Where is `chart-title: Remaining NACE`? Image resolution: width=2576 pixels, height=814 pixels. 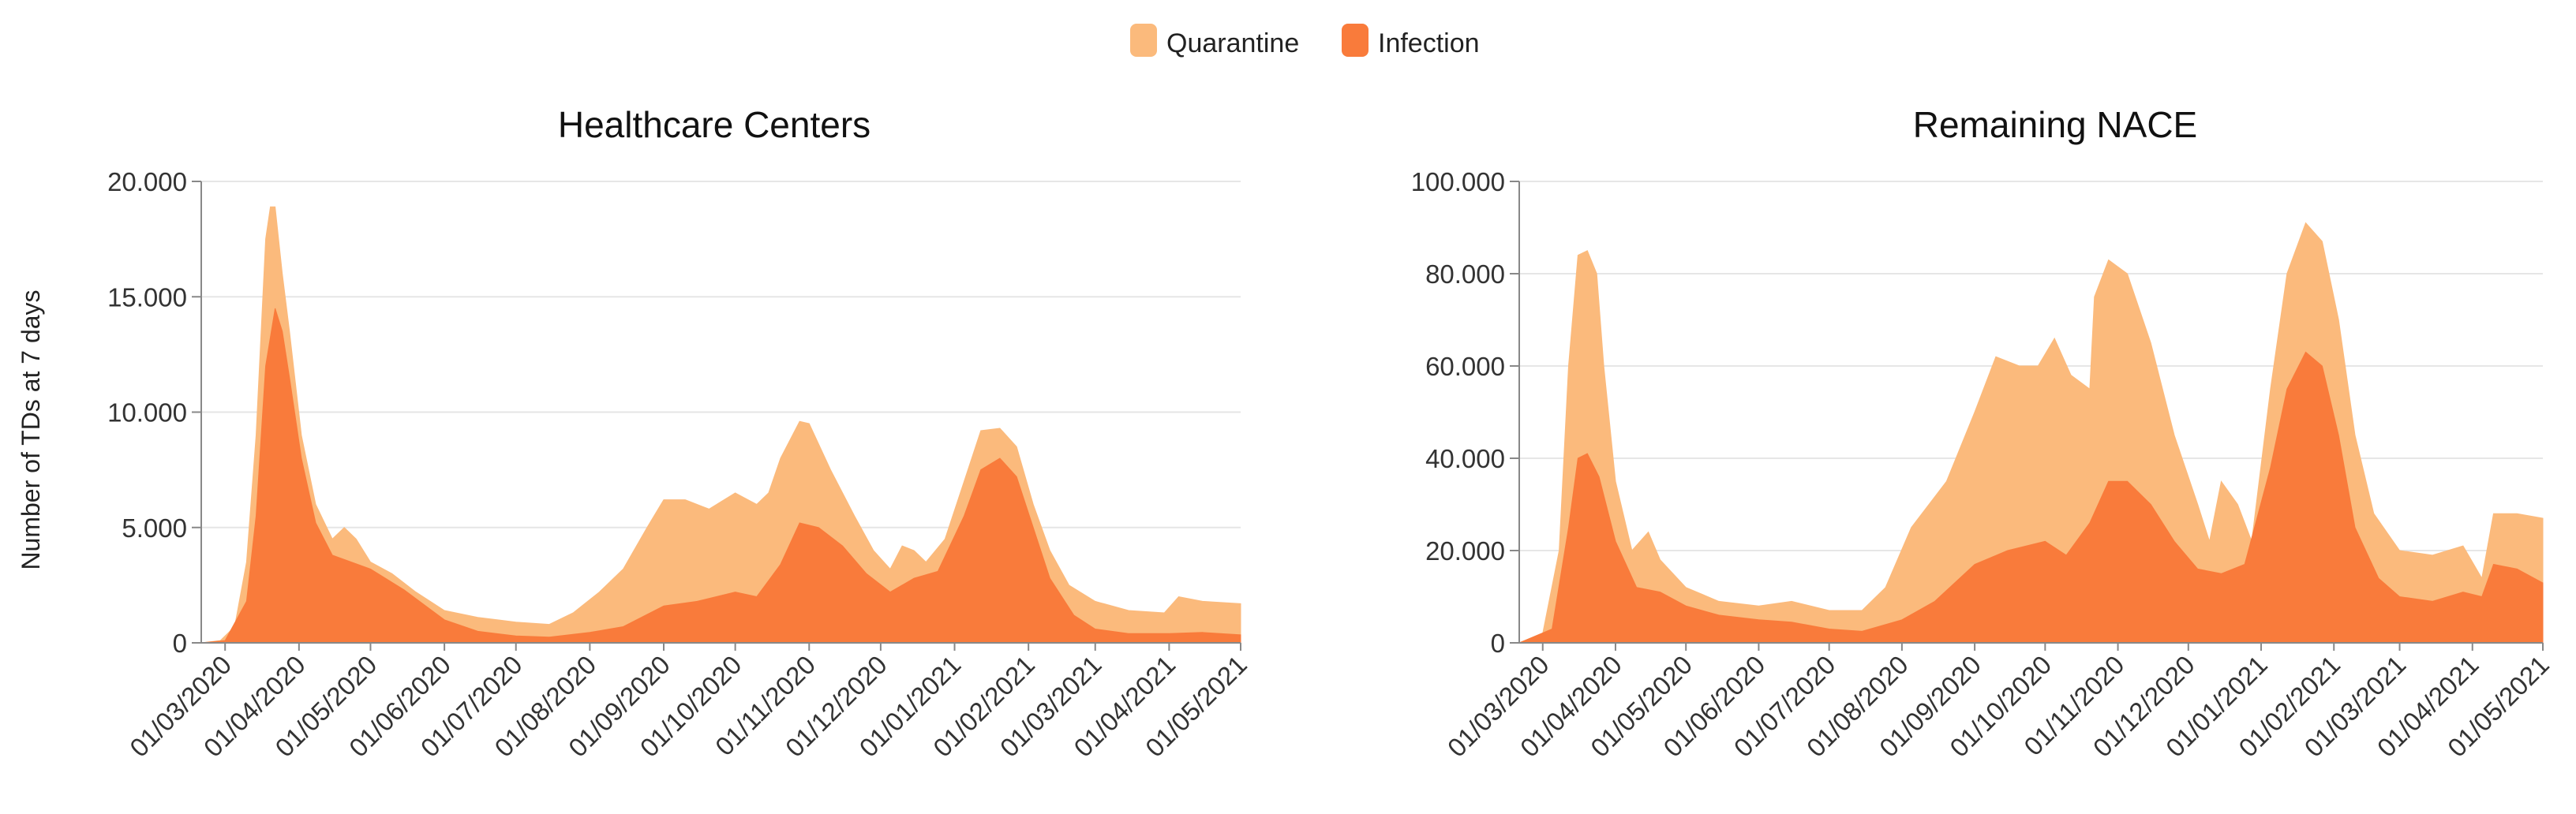 chart-title: Remaining NACE is located at coordinates (2055, 124).